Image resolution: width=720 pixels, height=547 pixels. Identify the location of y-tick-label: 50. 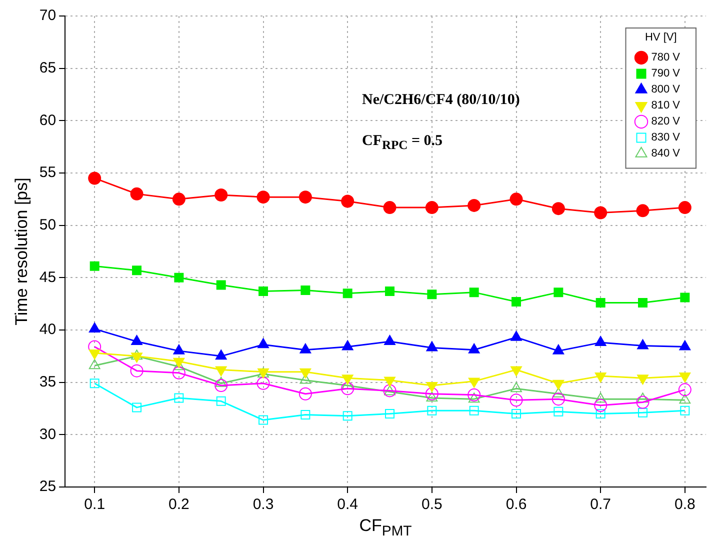
(47, 225).